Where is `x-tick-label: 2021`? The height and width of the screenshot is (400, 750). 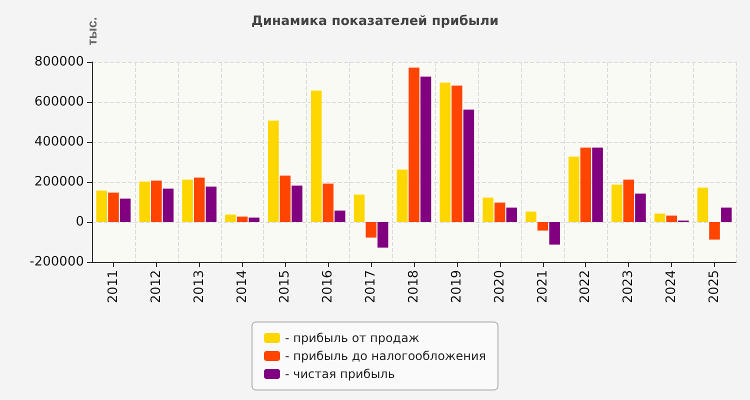 x-tick-label: 2021 is located at coordinates (542, 287).